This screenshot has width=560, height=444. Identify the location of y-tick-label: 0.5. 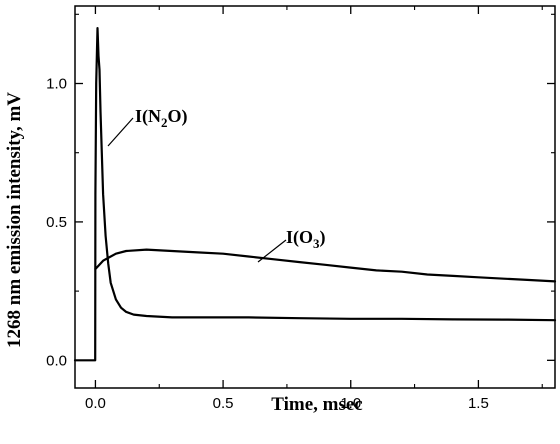
(56, 222).